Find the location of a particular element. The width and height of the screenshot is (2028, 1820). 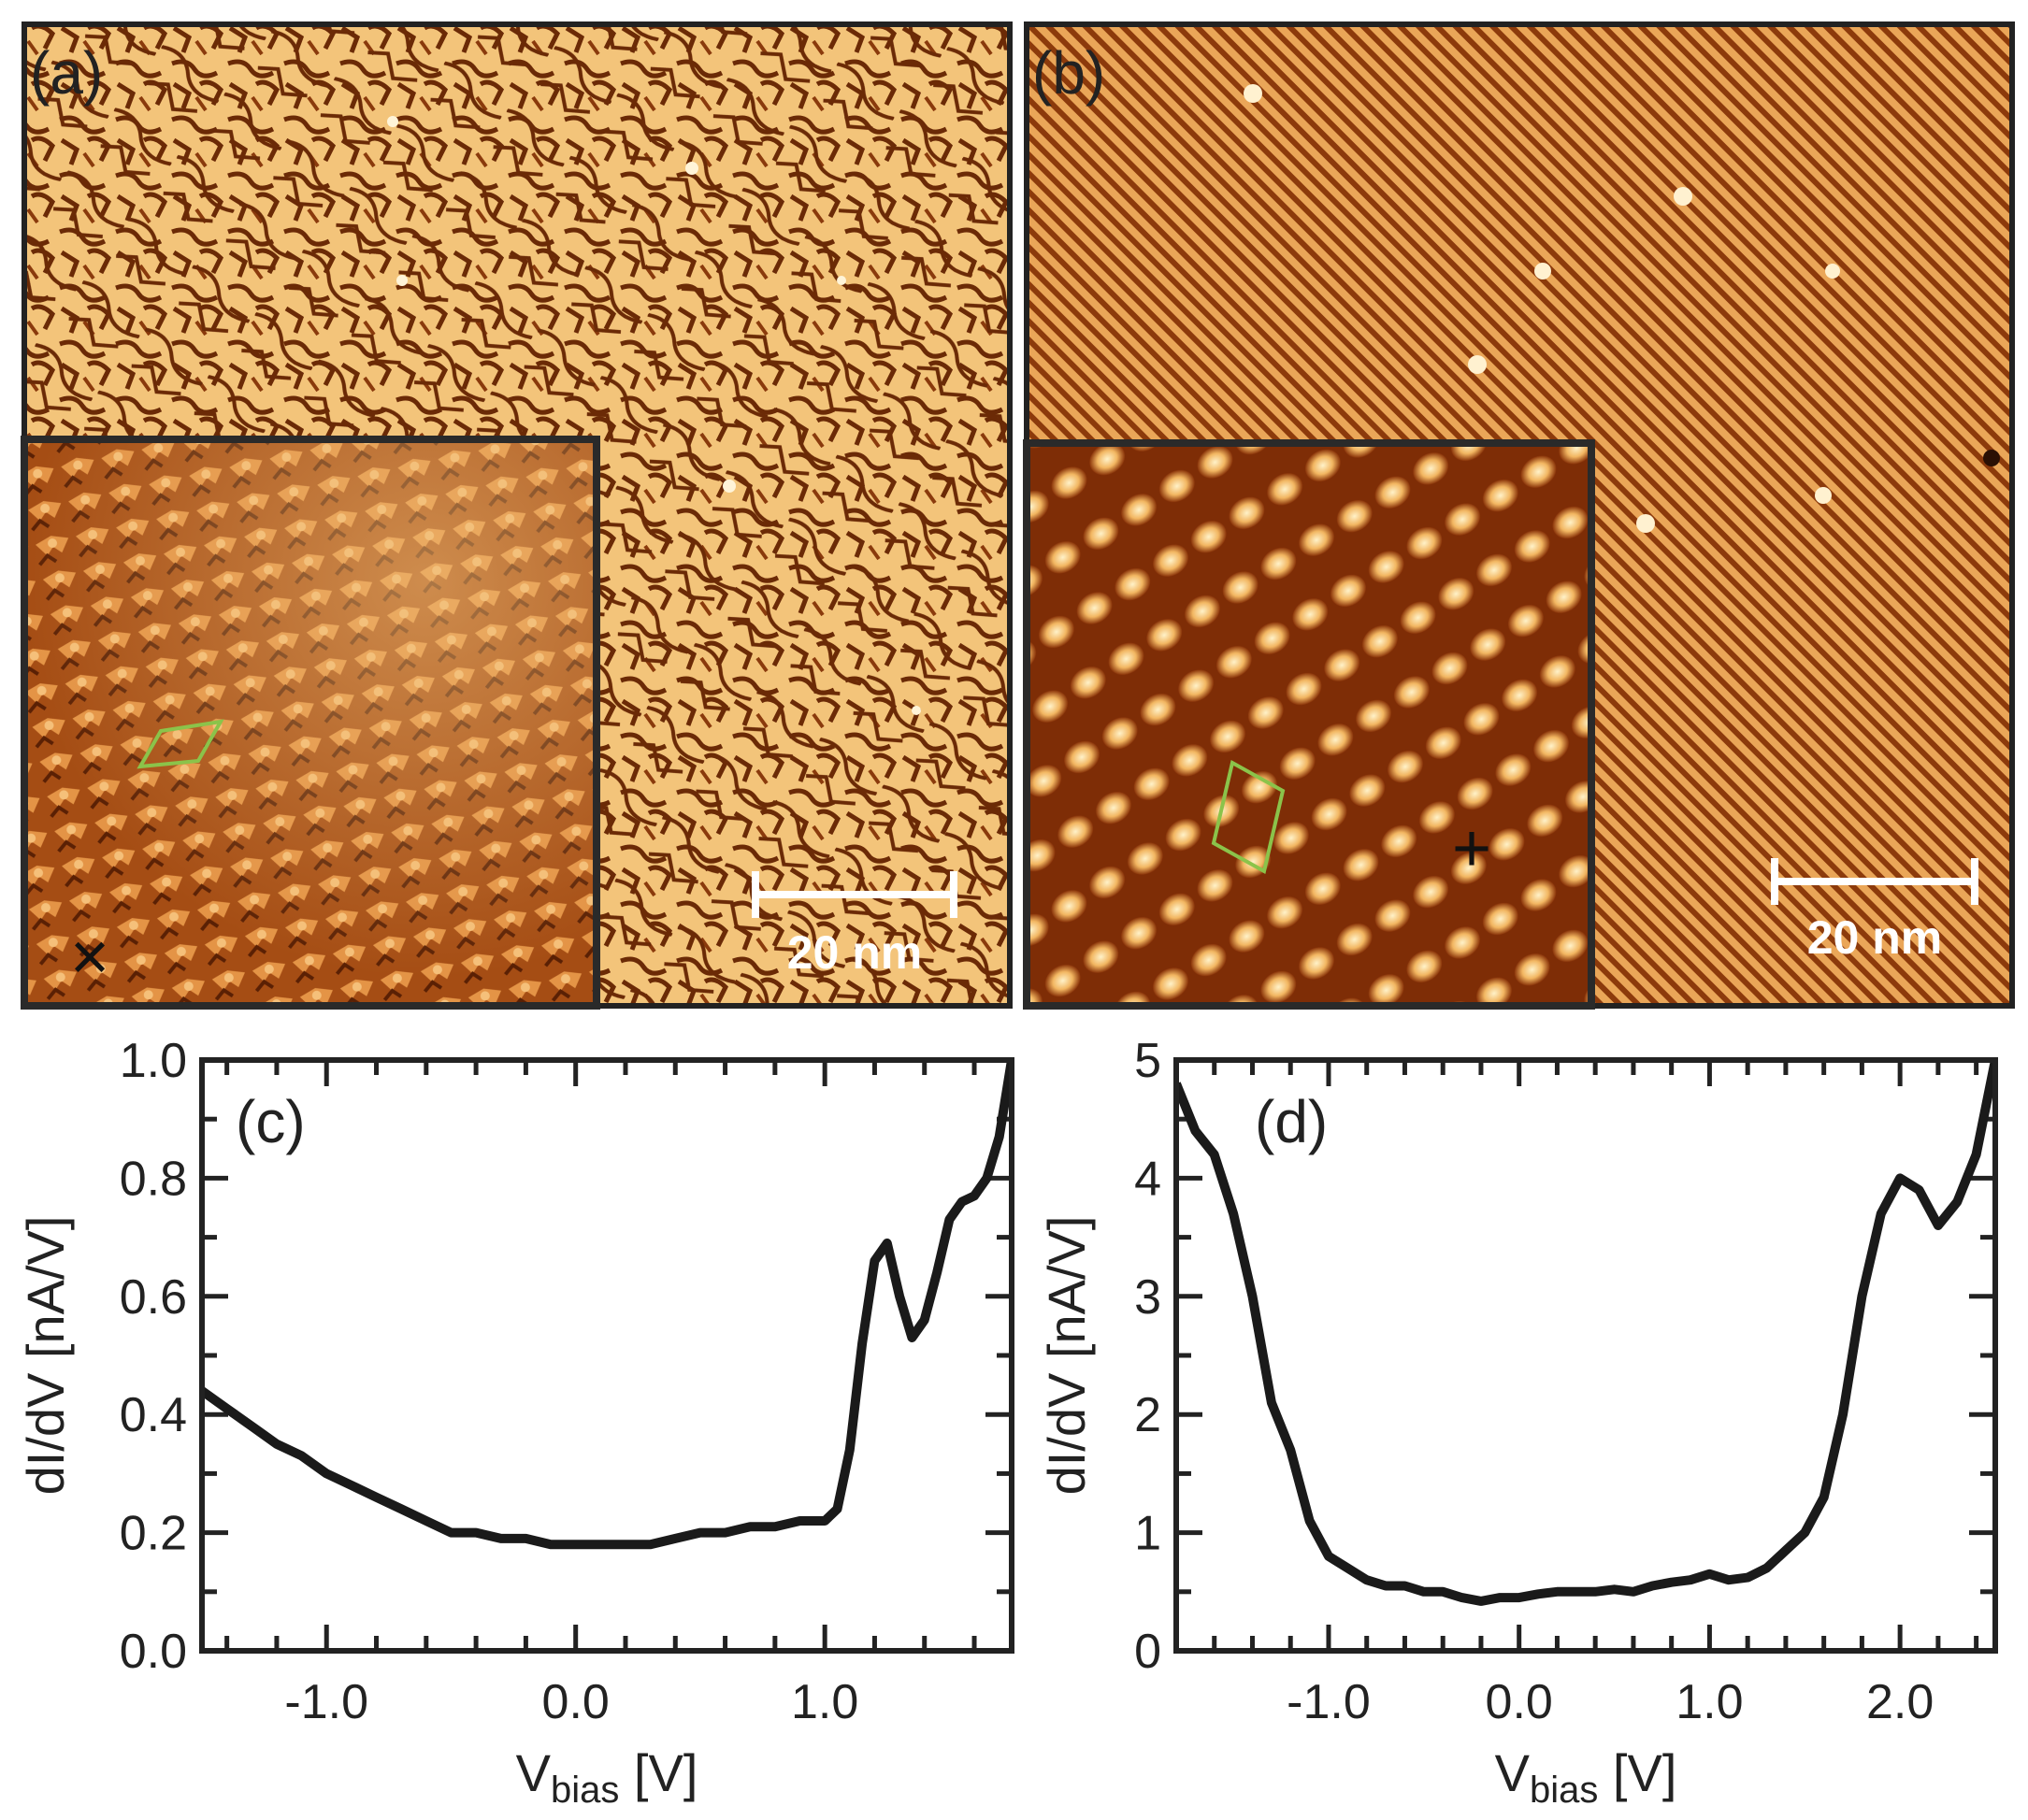

tip-position-marker-a: × is located at coordinates (90, 957).